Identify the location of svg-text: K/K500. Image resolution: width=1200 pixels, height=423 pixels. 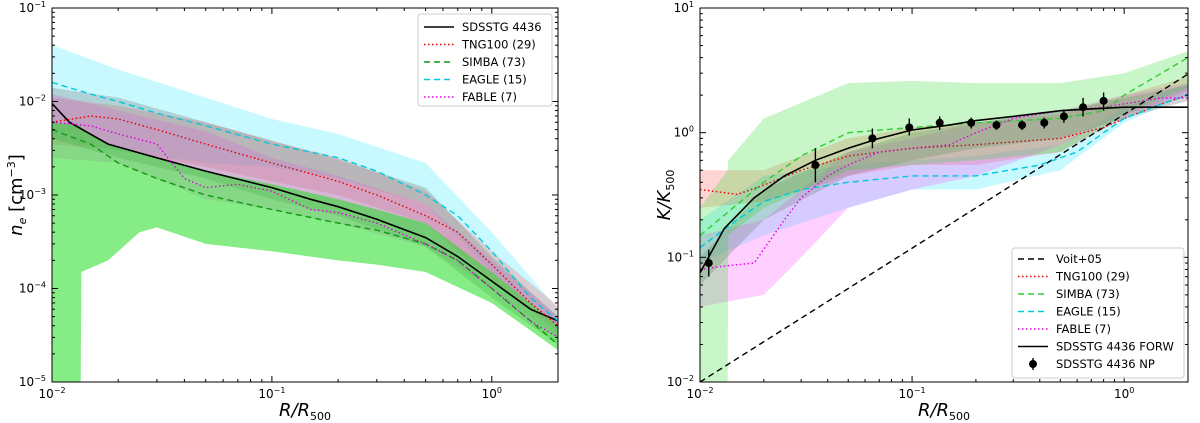
(665, 195).